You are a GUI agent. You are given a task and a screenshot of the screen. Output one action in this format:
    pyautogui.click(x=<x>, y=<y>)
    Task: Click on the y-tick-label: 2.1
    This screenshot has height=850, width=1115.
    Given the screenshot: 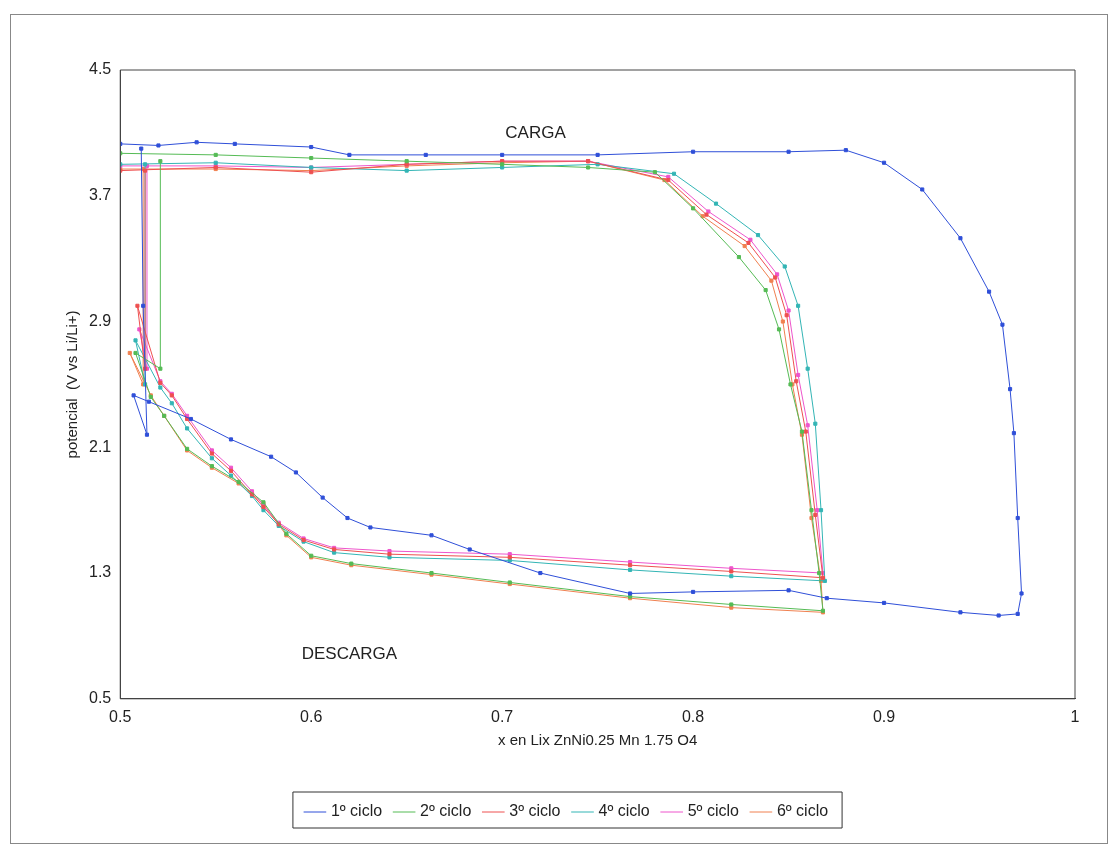 What is the action you would take?
    pyautogui.click(x=100, y=446)
    